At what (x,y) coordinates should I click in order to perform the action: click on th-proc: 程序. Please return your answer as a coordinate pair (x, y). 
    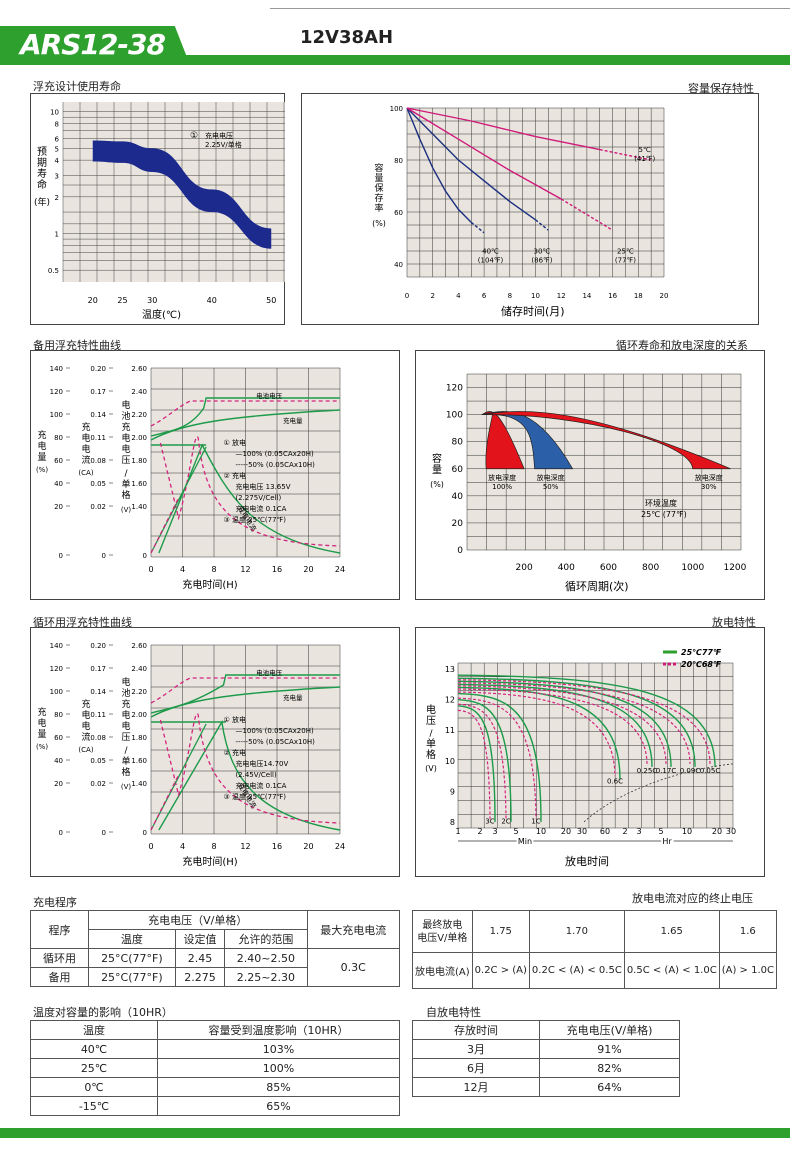
    Looking at the image, I should click on (59, 929).